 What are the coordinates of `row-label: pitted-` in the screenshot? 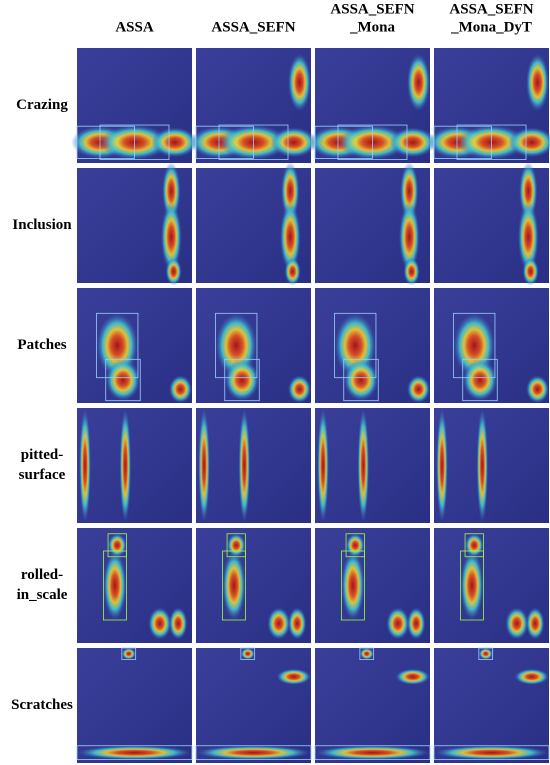 It's located at (42, 455).